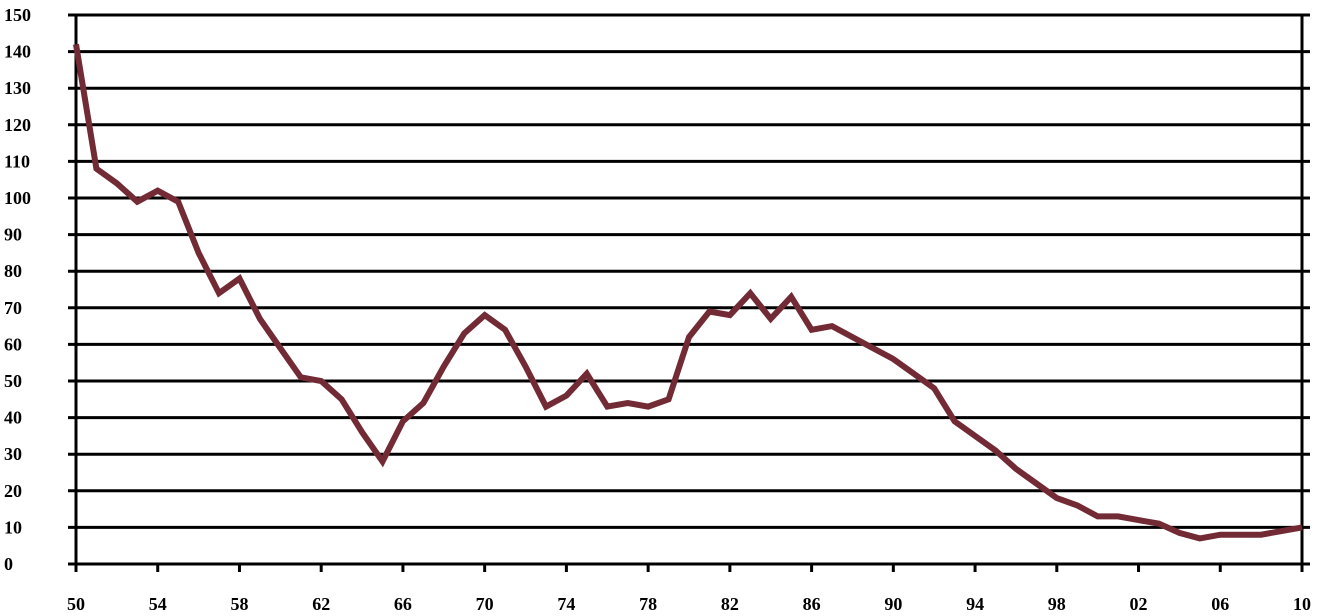 The image size is (1318, 616). What do you see at coordinates (13, 454) in the screenshot?
I see `y-tick-label: 30` at bounding box center [13, 454].